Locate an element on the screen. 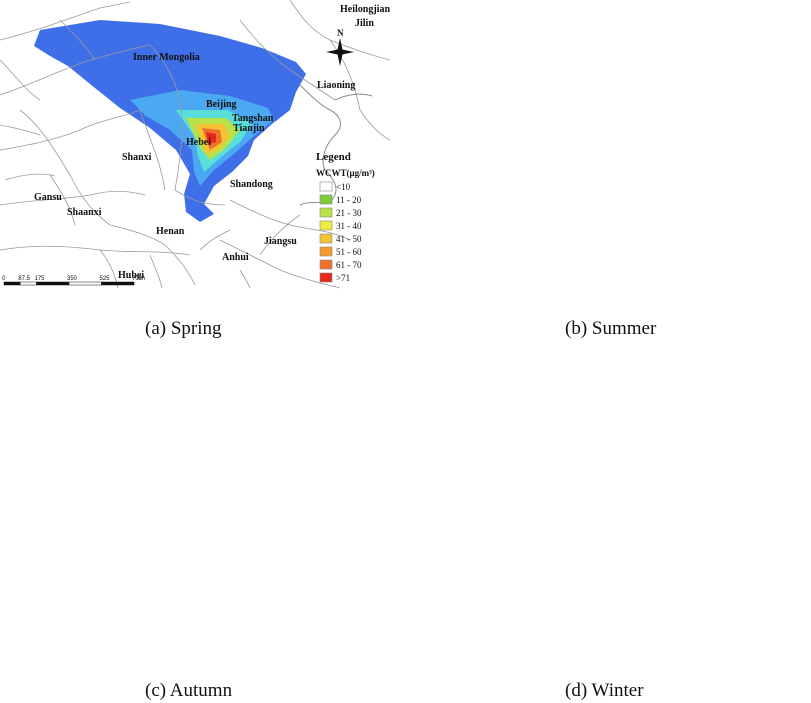 Image resolution: width=811 pixels, height=703 pixels. svg-text: Anhui is located at coordinates (235, 257).